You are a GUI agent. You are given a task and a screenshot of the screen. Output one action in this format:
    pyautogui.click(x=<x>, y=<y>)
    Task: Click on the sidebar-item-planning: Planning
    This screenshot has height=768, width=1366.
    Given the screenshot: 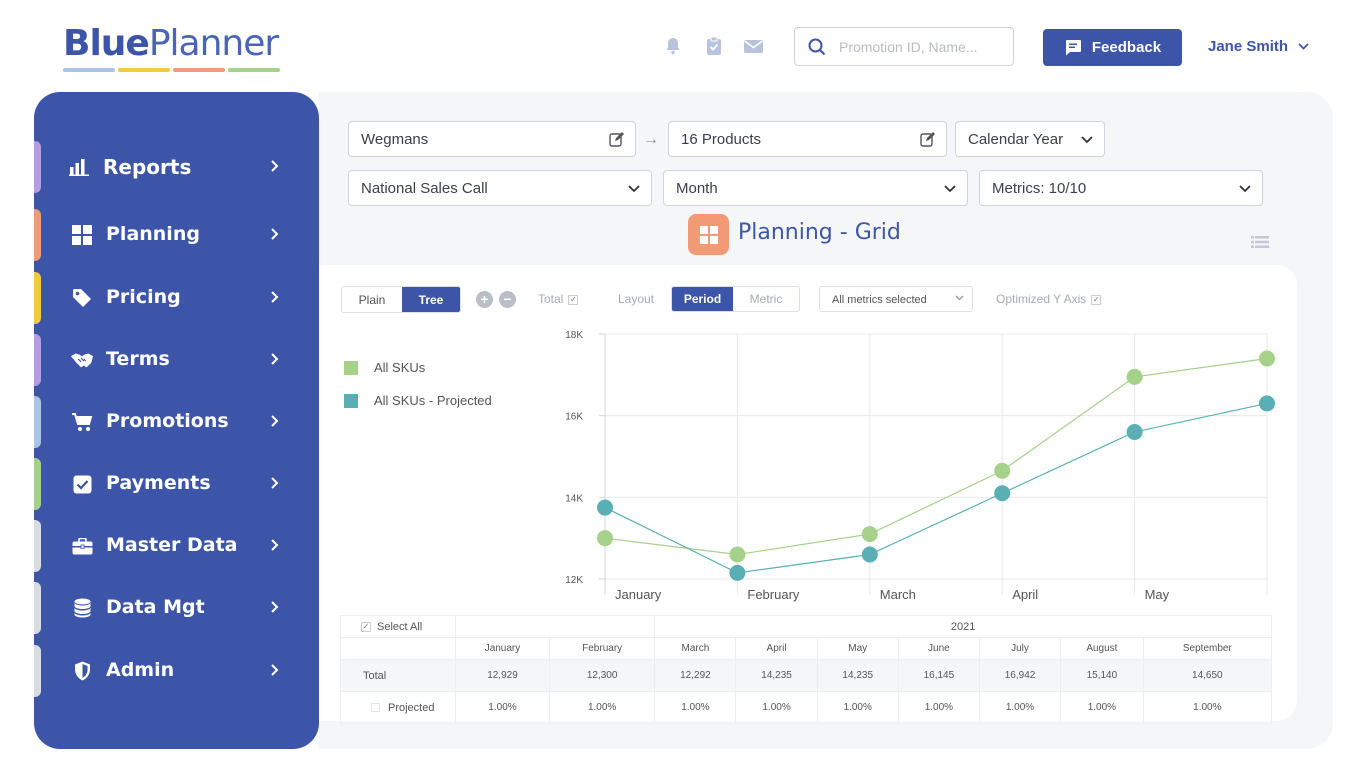 What is the action you would take?
    pyautogui.click(x=176, y=235)
    